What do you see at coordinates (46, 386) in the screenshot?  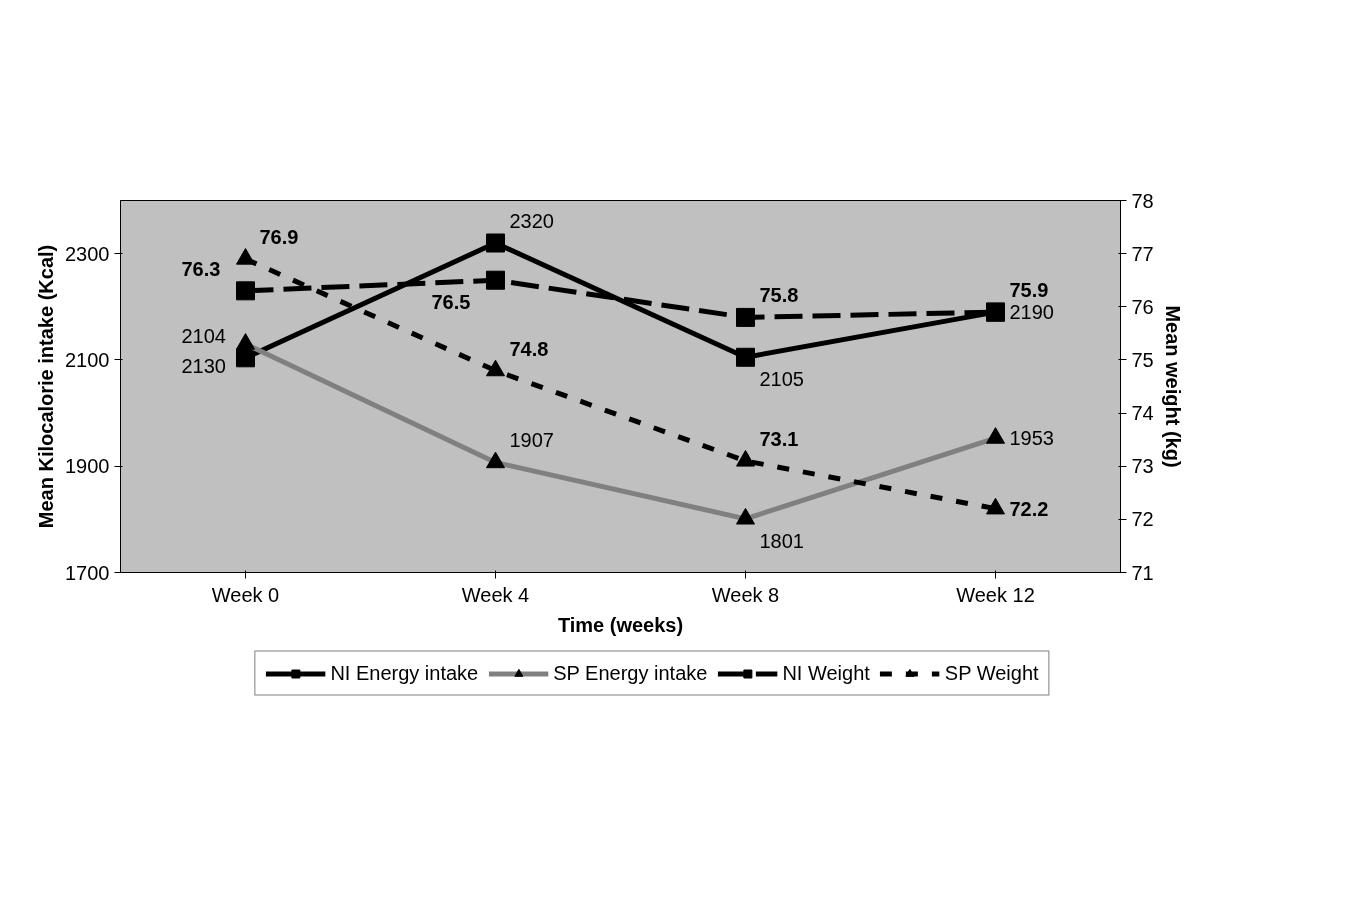 I see `y-axis-title: Mean Kilocalorie intake (Kcal)` at bounding box center [46, 386].